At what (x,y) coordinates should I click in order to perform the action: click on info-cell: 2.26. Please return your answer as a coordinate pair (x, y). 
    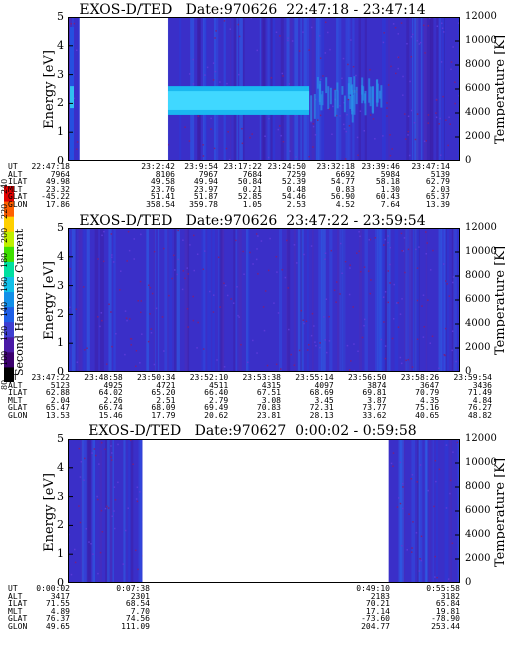
    Looking at the image, I should click on (113, 400).